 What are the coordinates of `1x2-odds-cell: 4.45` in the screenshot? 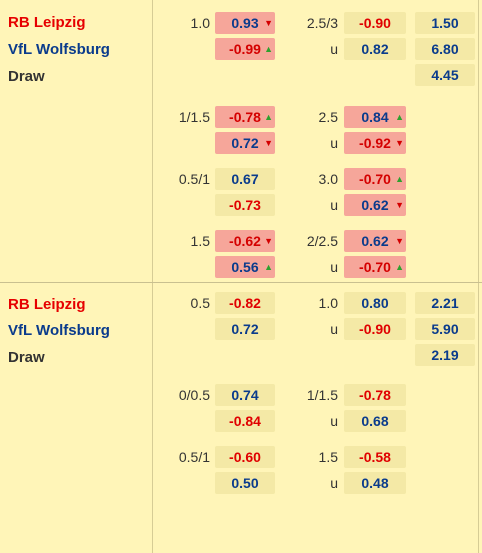 It's located at (445, 75).